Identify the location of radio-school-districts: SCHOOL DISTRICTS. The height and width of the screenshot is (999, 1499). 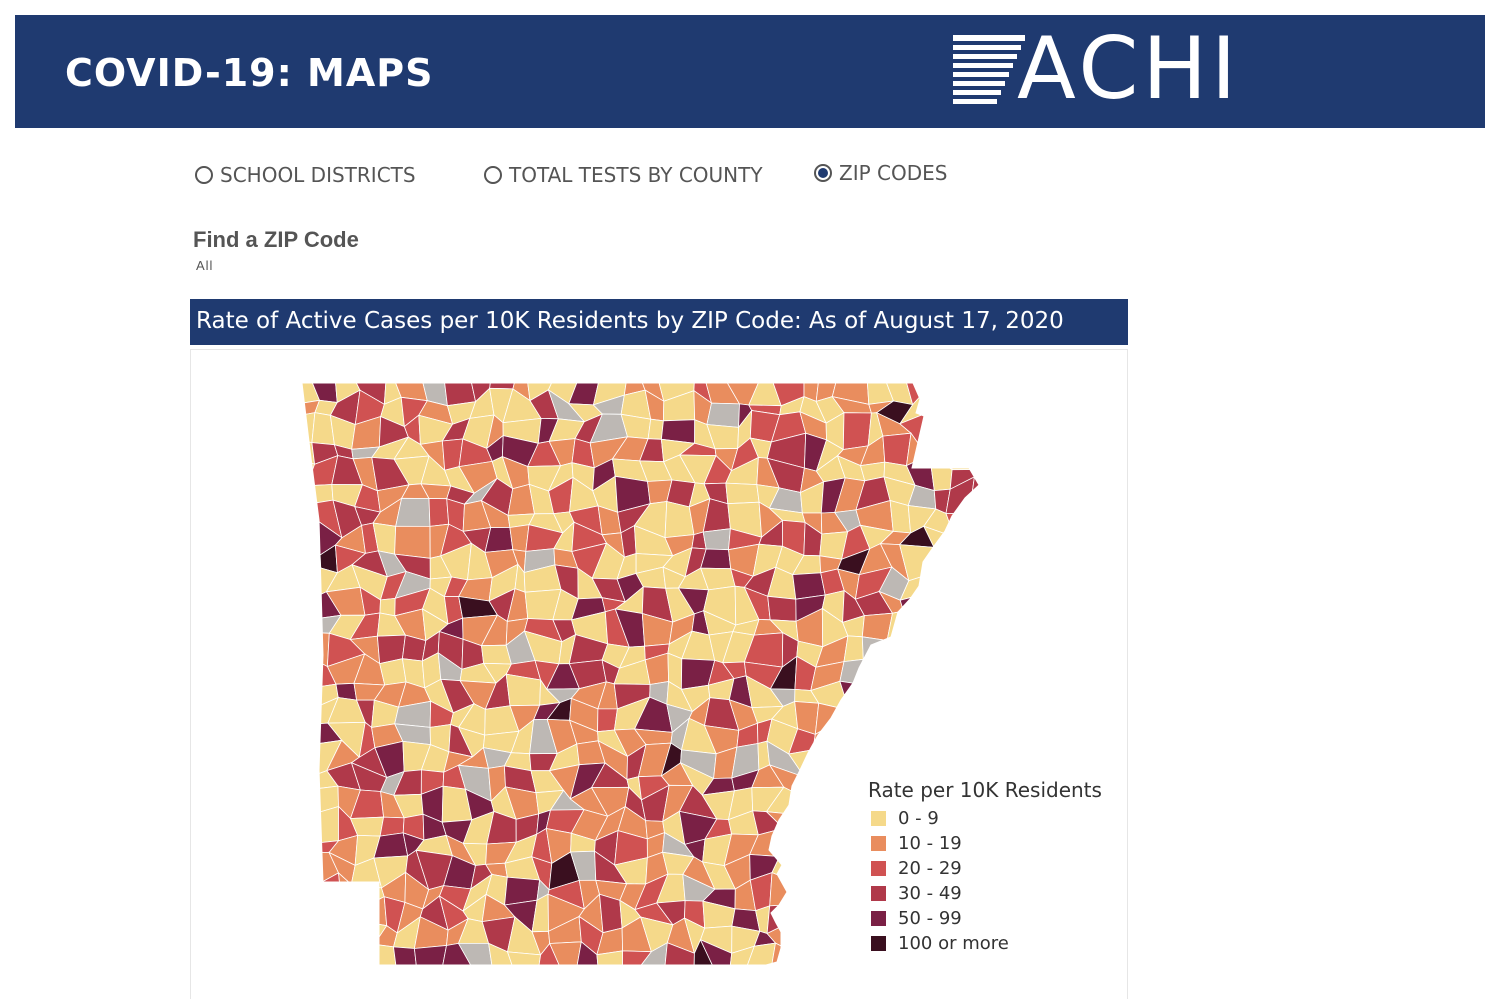
(305, 175).